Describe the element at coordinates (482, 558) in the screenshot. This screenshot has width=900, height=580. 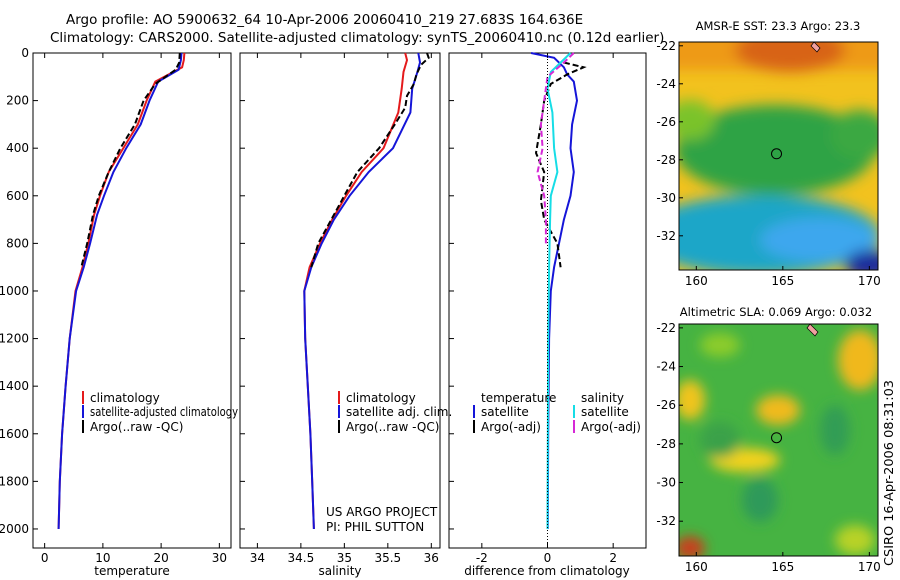
I see `x-tick-label: -2` at that location.